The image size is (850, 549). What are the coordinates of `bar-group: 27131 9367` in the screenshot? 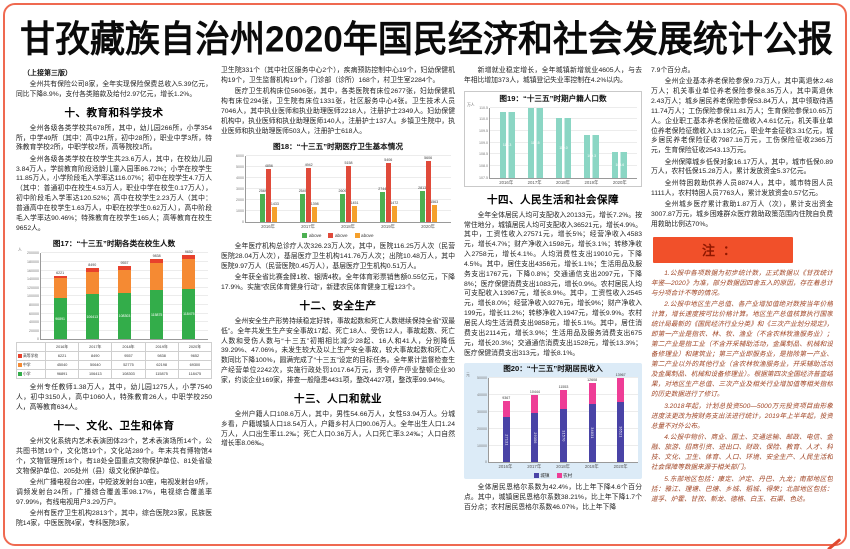 It's located at (506, 420).